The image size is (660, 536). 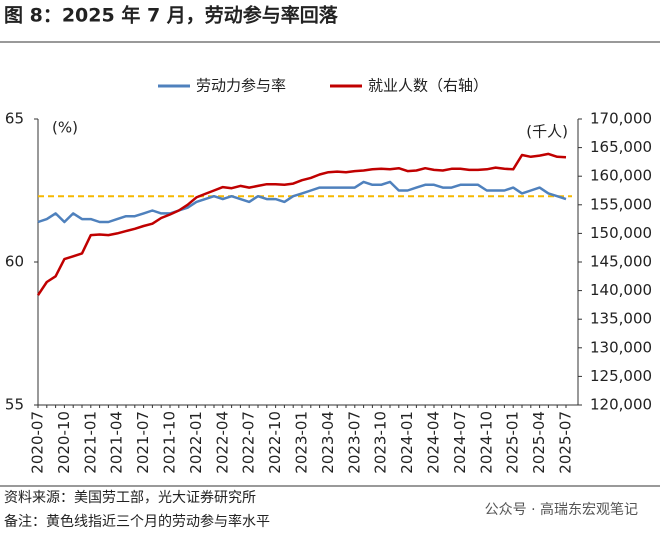 I want to click on y2-tick-label: 120,000, so click(x=621, y=405).